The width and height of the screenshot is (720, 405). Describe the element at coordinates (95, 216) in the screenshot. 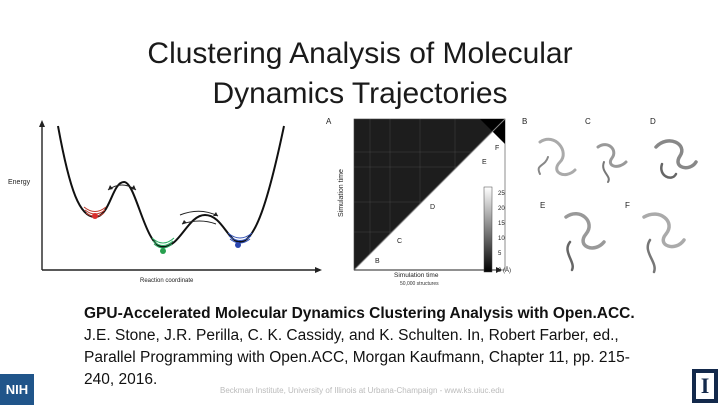

I see `red-state-dot` at that location.